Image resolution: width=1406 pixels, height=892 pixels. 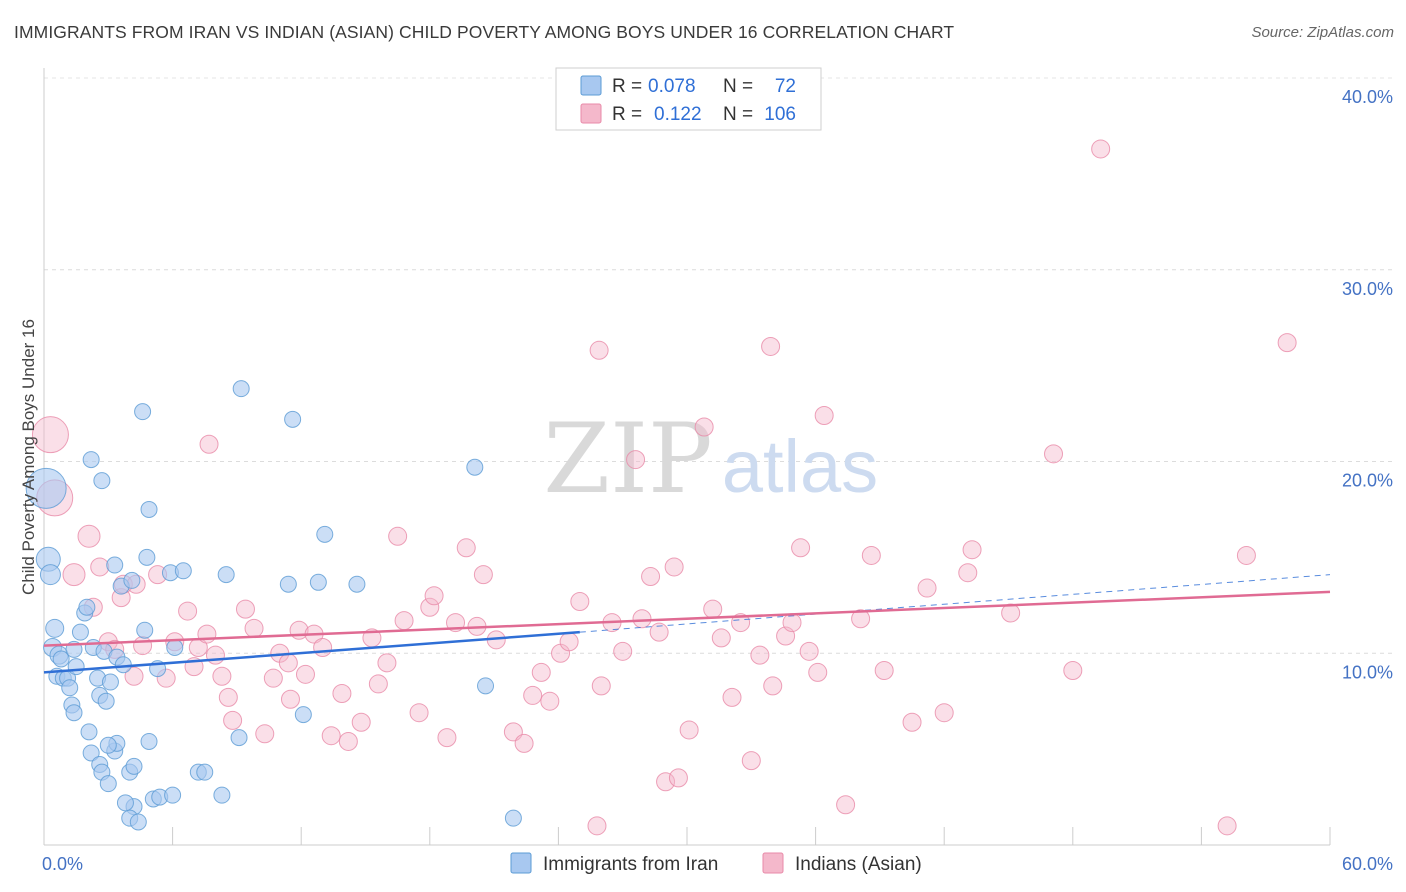 I want to click on bottom-legend-swatch-iran, so click(x=521, y=863).